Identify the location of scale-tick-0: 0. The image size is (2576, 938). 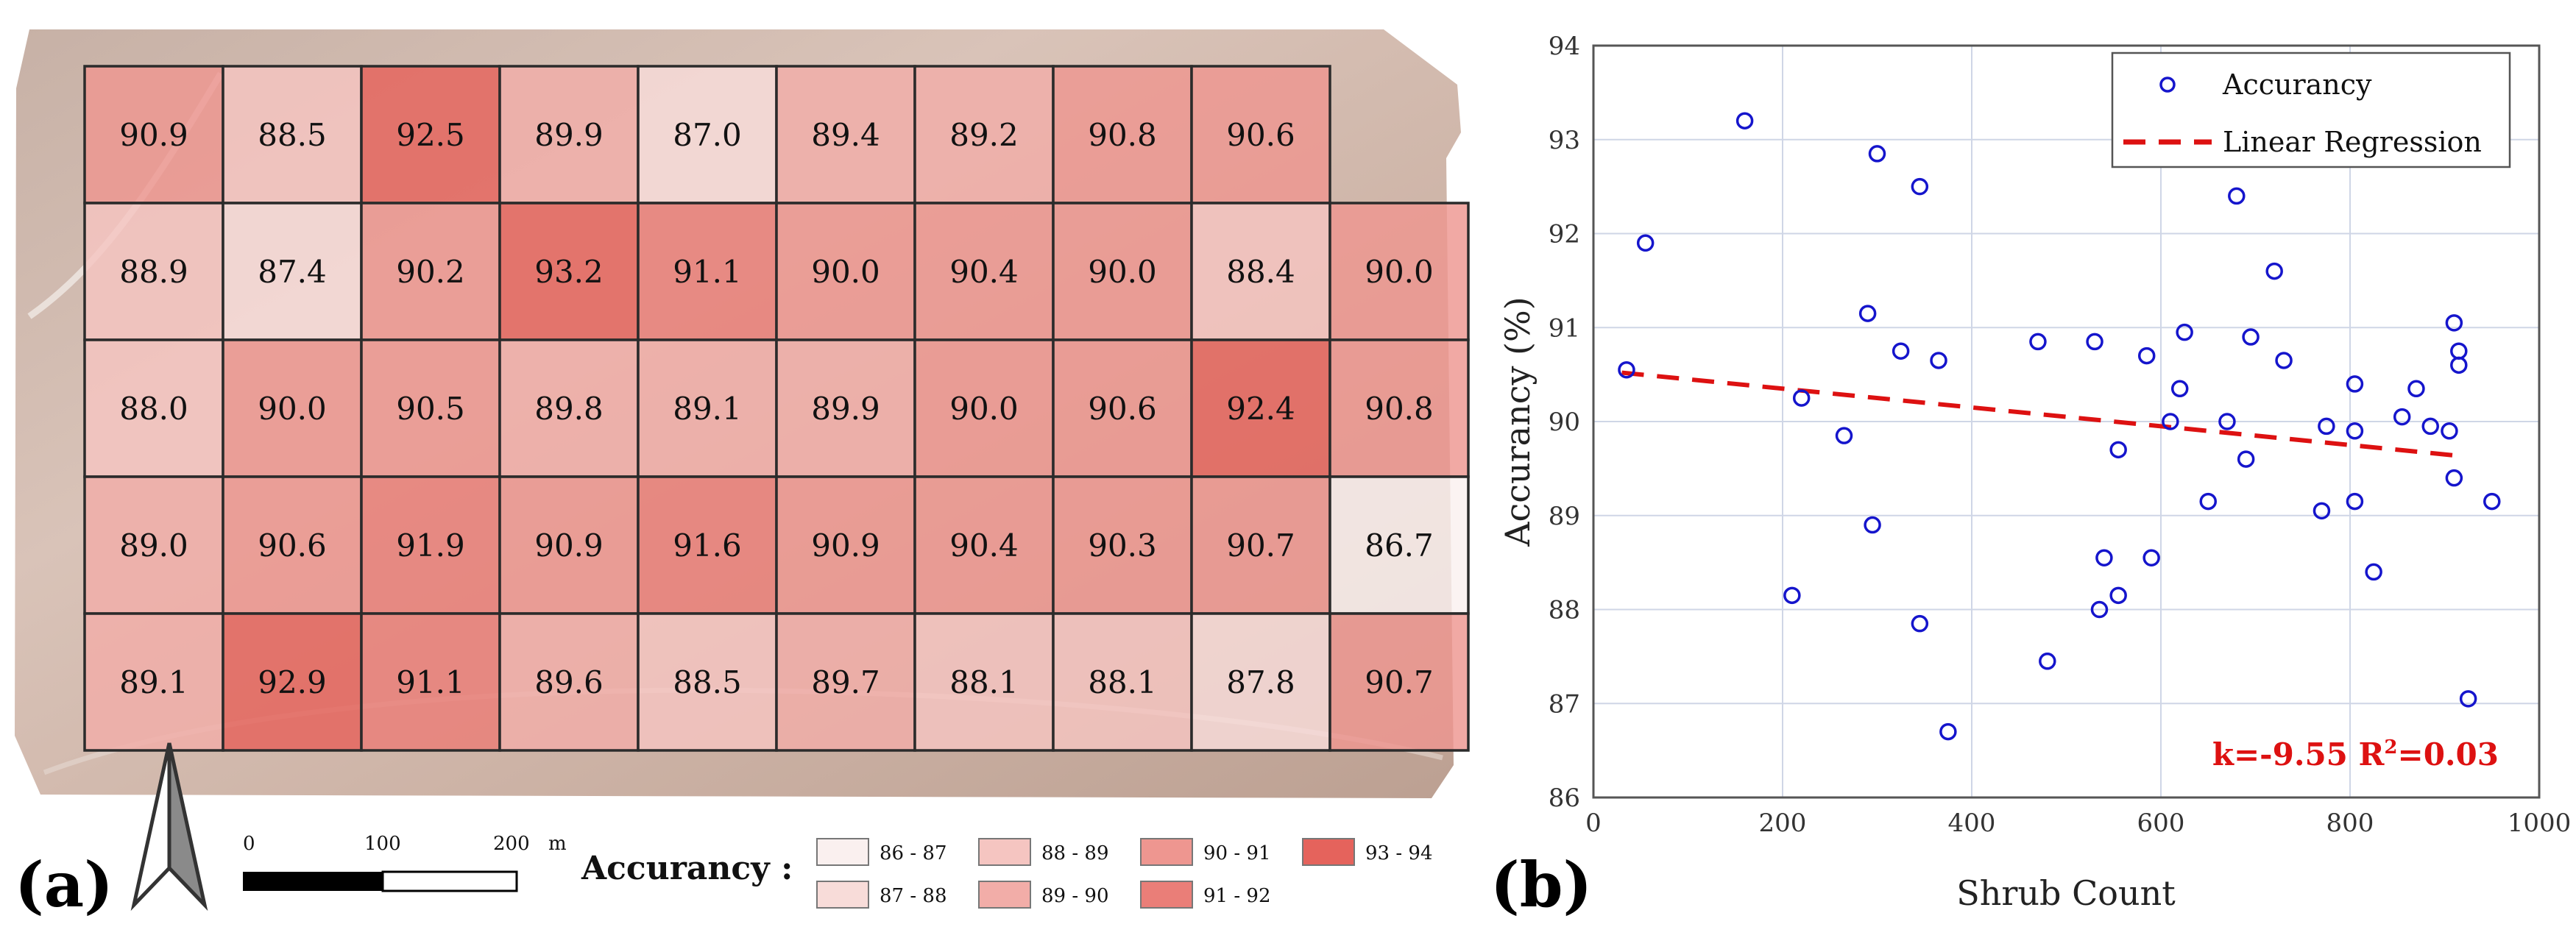
(249, 844).